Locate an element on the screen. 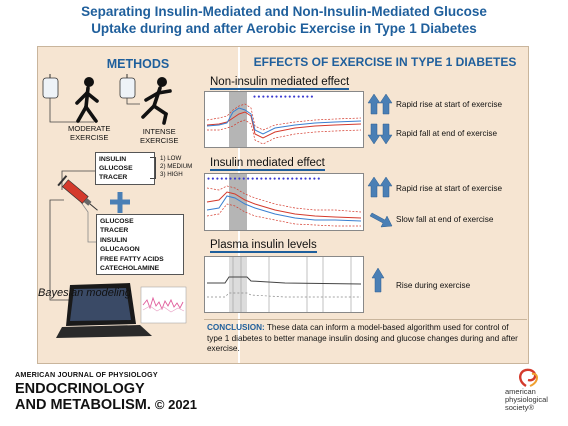  society-line: physiological is located at coordinates (526, 399).